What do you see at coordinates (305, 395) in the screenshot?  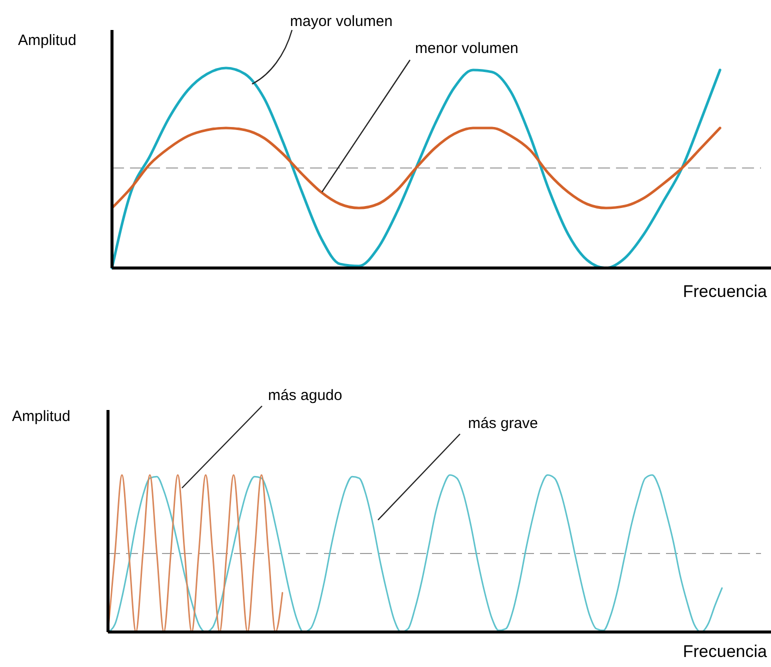 I see `text: más agudo` at bounding box center [305, 395].